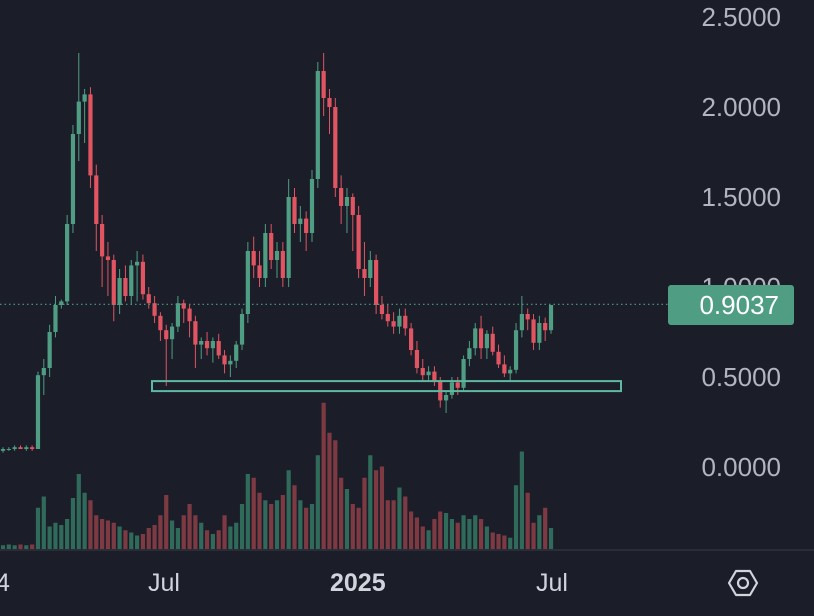  What do you see at coordinates (5, 583) in the screenshot?
I see `x-tick-label: 4` at bounding box center [5, 583].